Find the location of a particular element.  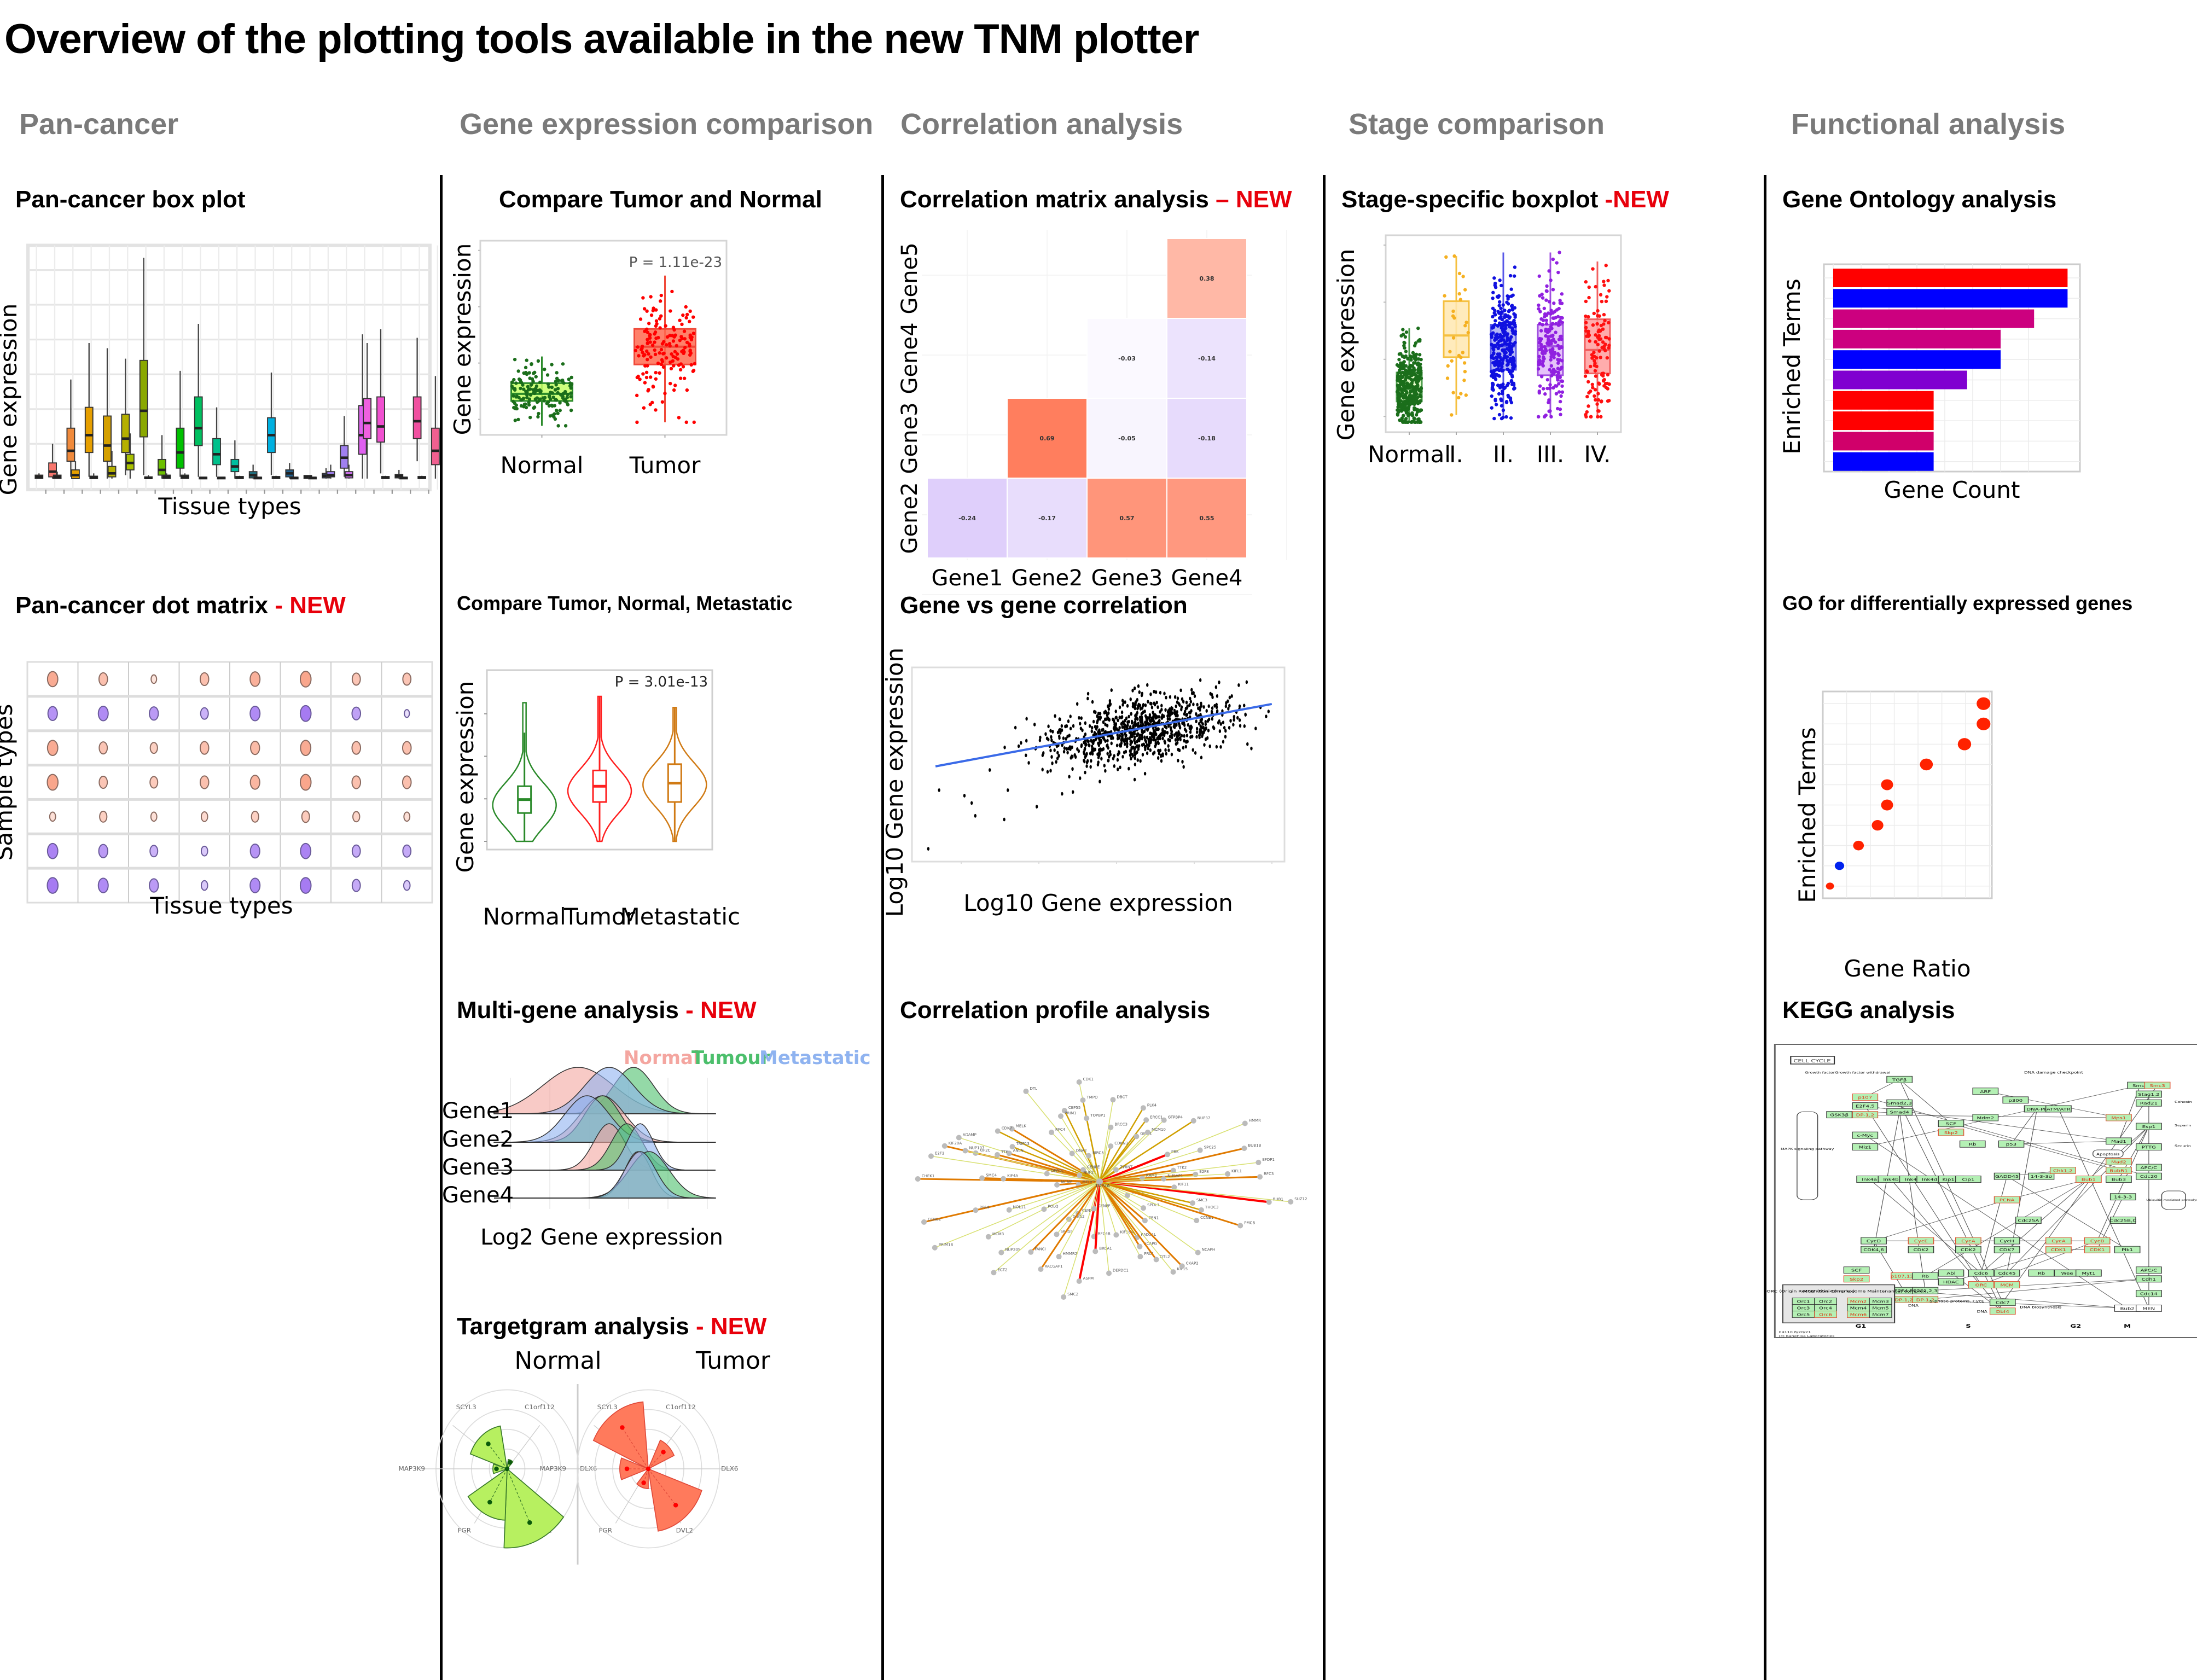

node-label: MCM6 is located at coordinates (1067, 1182).